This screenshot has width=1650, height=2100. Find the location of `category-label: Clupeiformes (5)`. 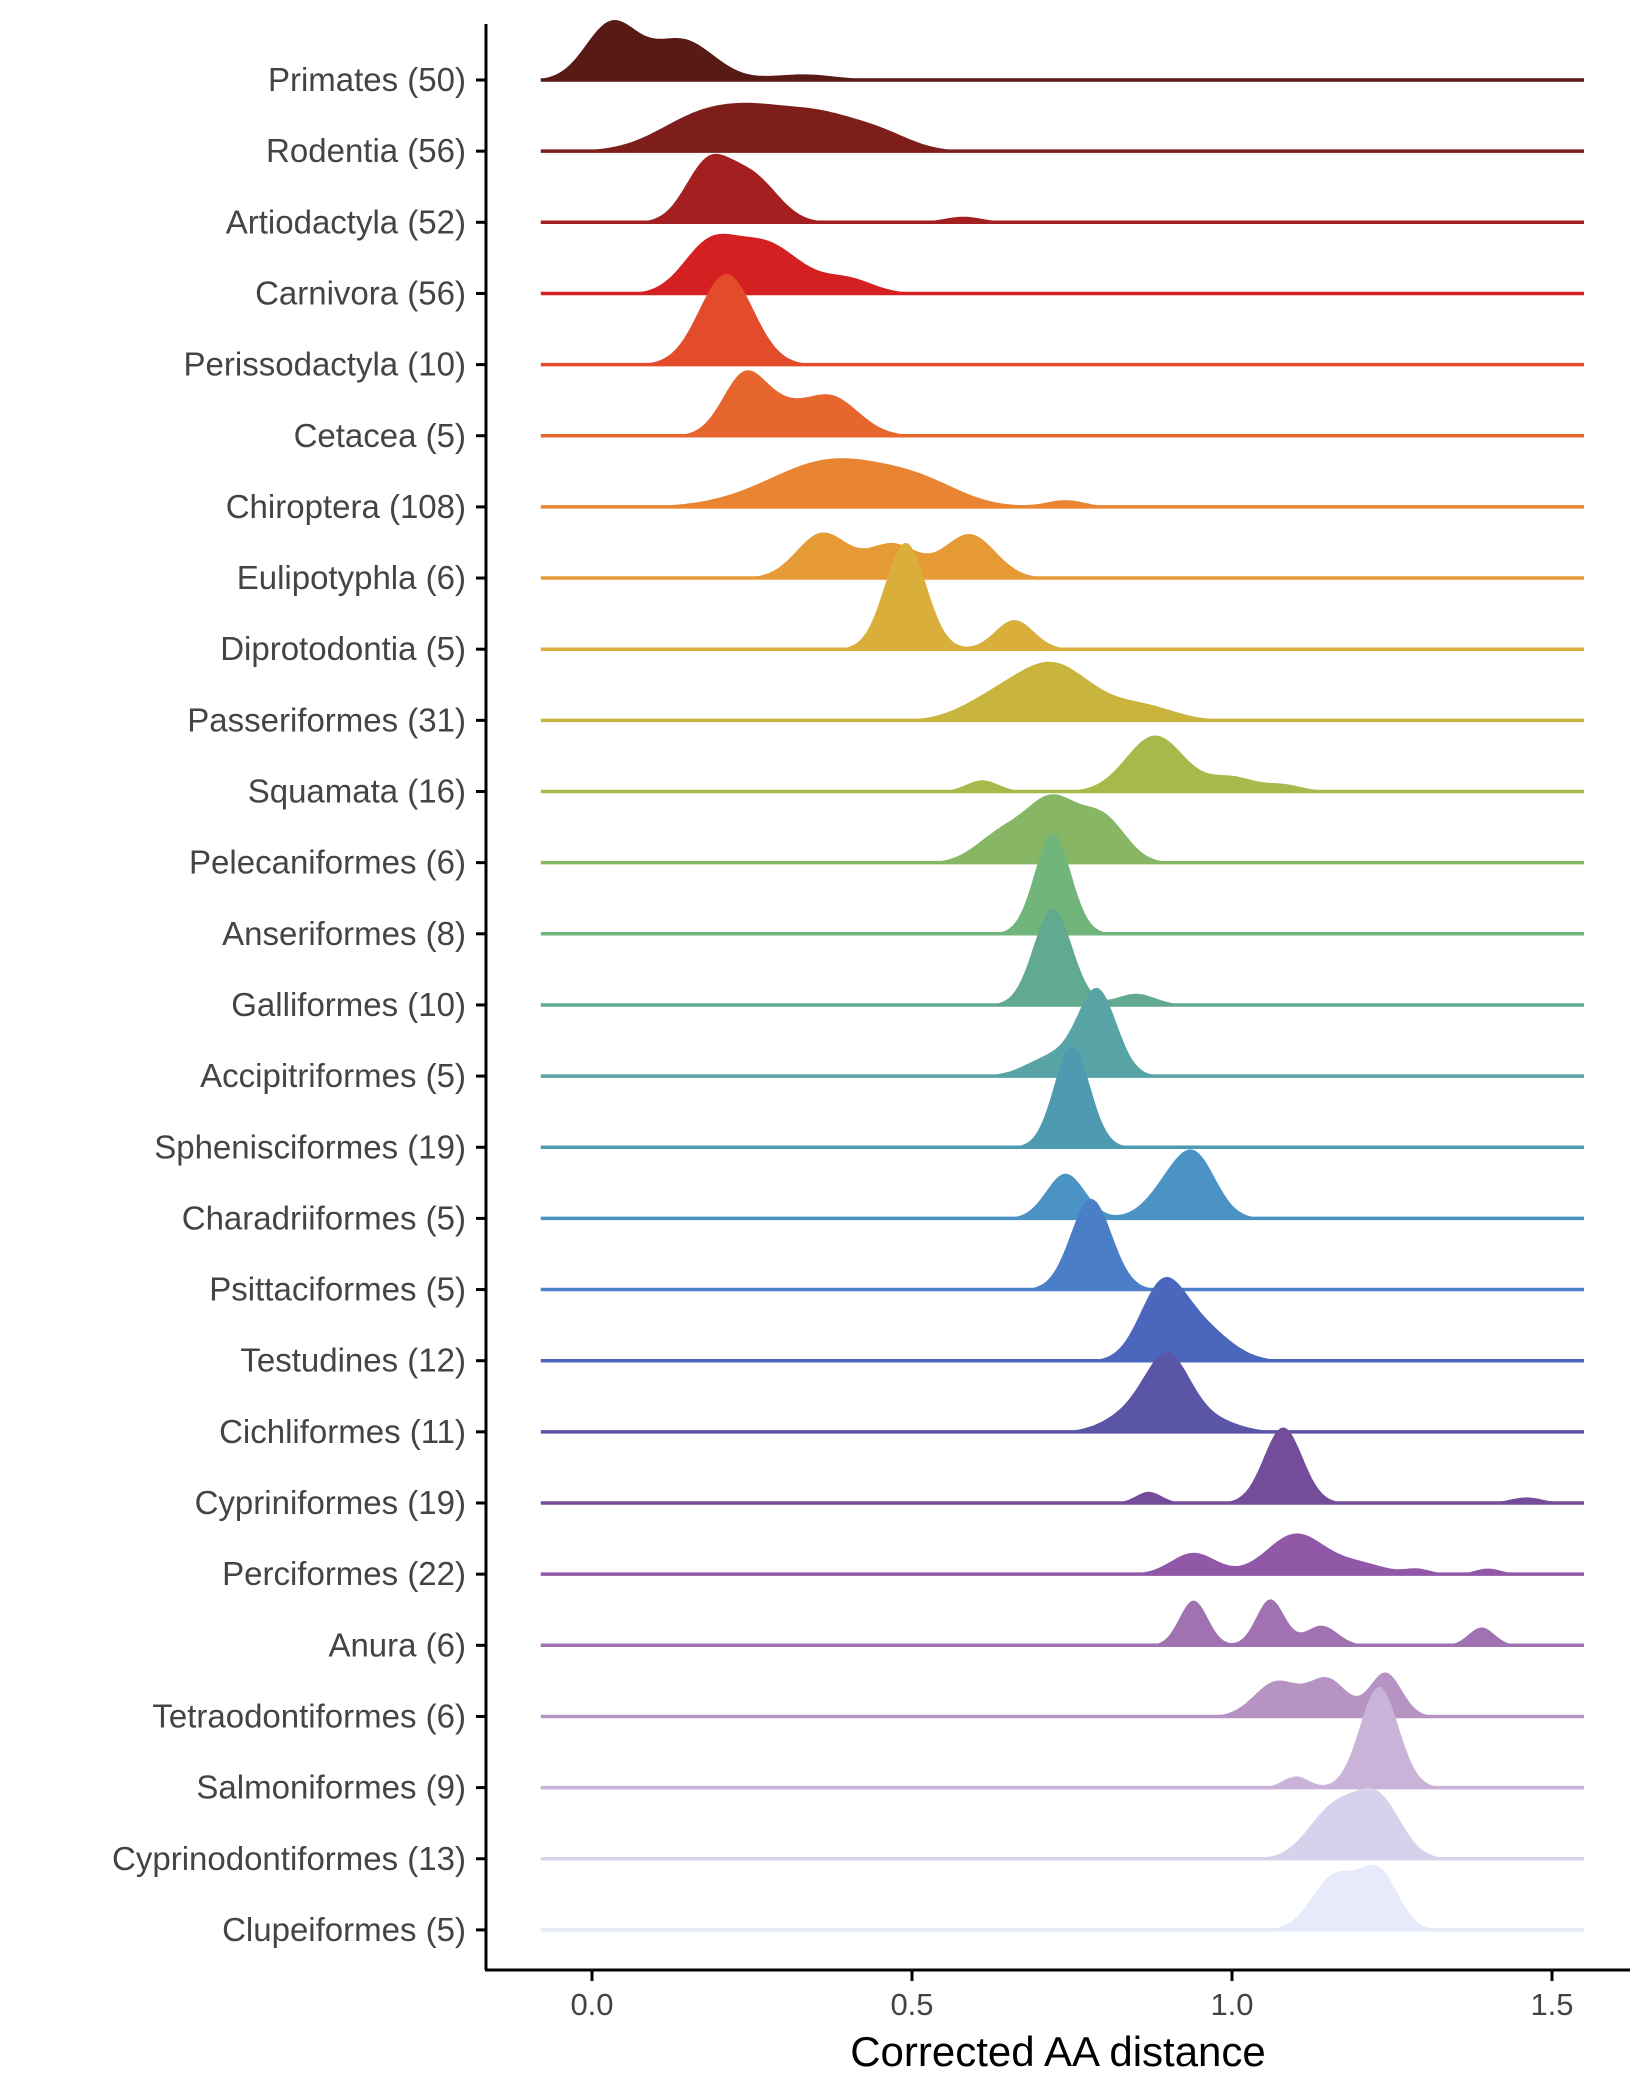

category-label: Clupeiformes (5) is located at coordinates (344, 1929).